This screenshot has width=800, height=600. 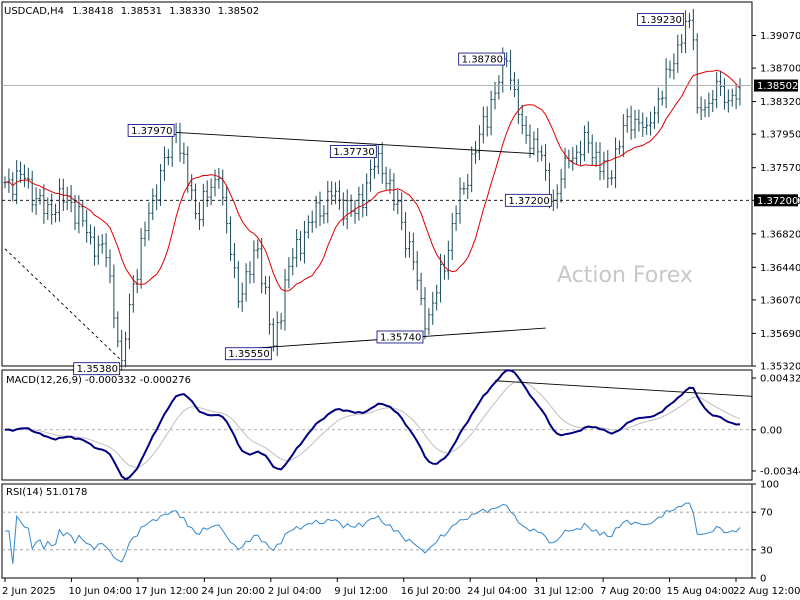 I want to click on x-tick-label: 17 Jun 12:00, so click(x=167, y=591).